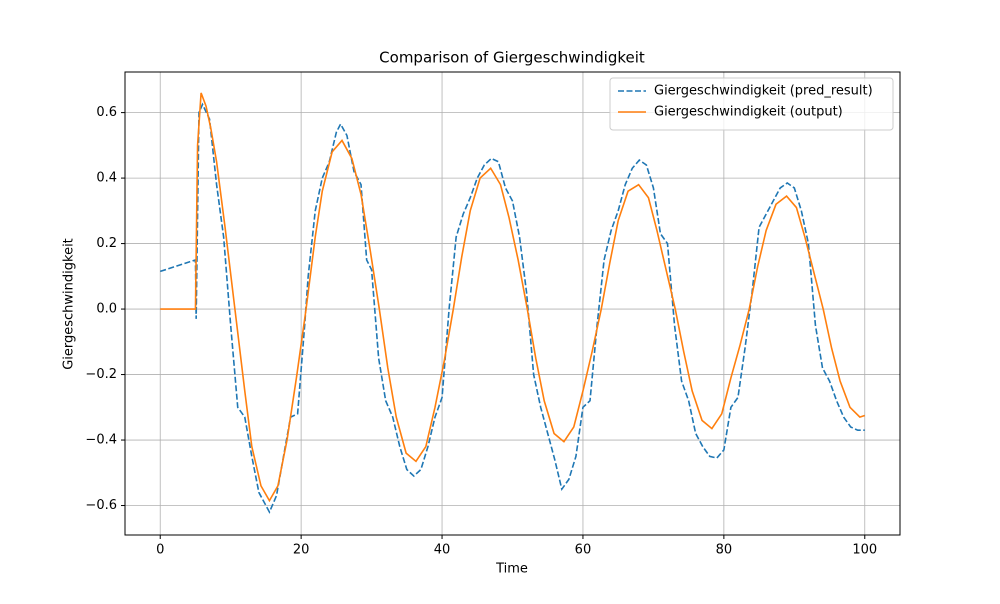  What do you see at coordinates (160, 550) in the screenshot?
I see `x-tick-label: 0` at bounding box center [160, 550].